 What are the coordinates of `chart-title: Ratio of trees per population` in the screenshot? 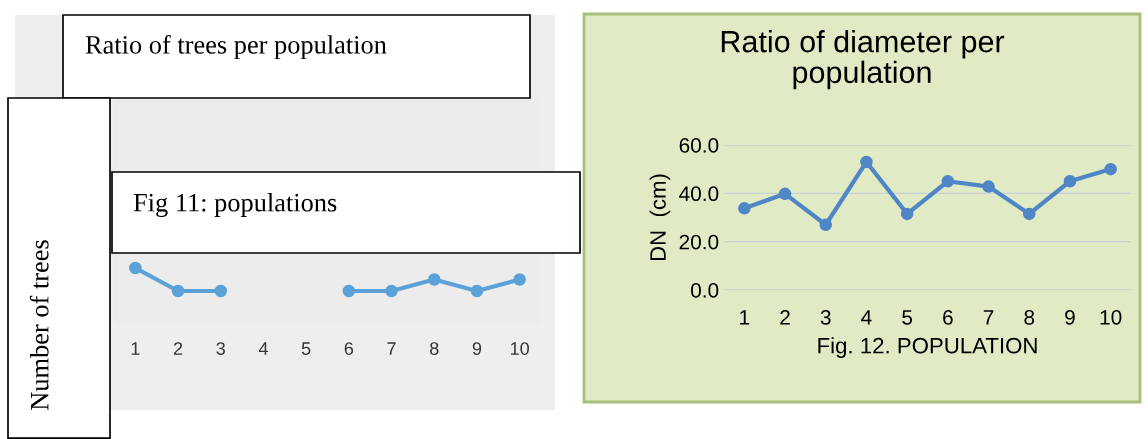 It's located at (236, 47).